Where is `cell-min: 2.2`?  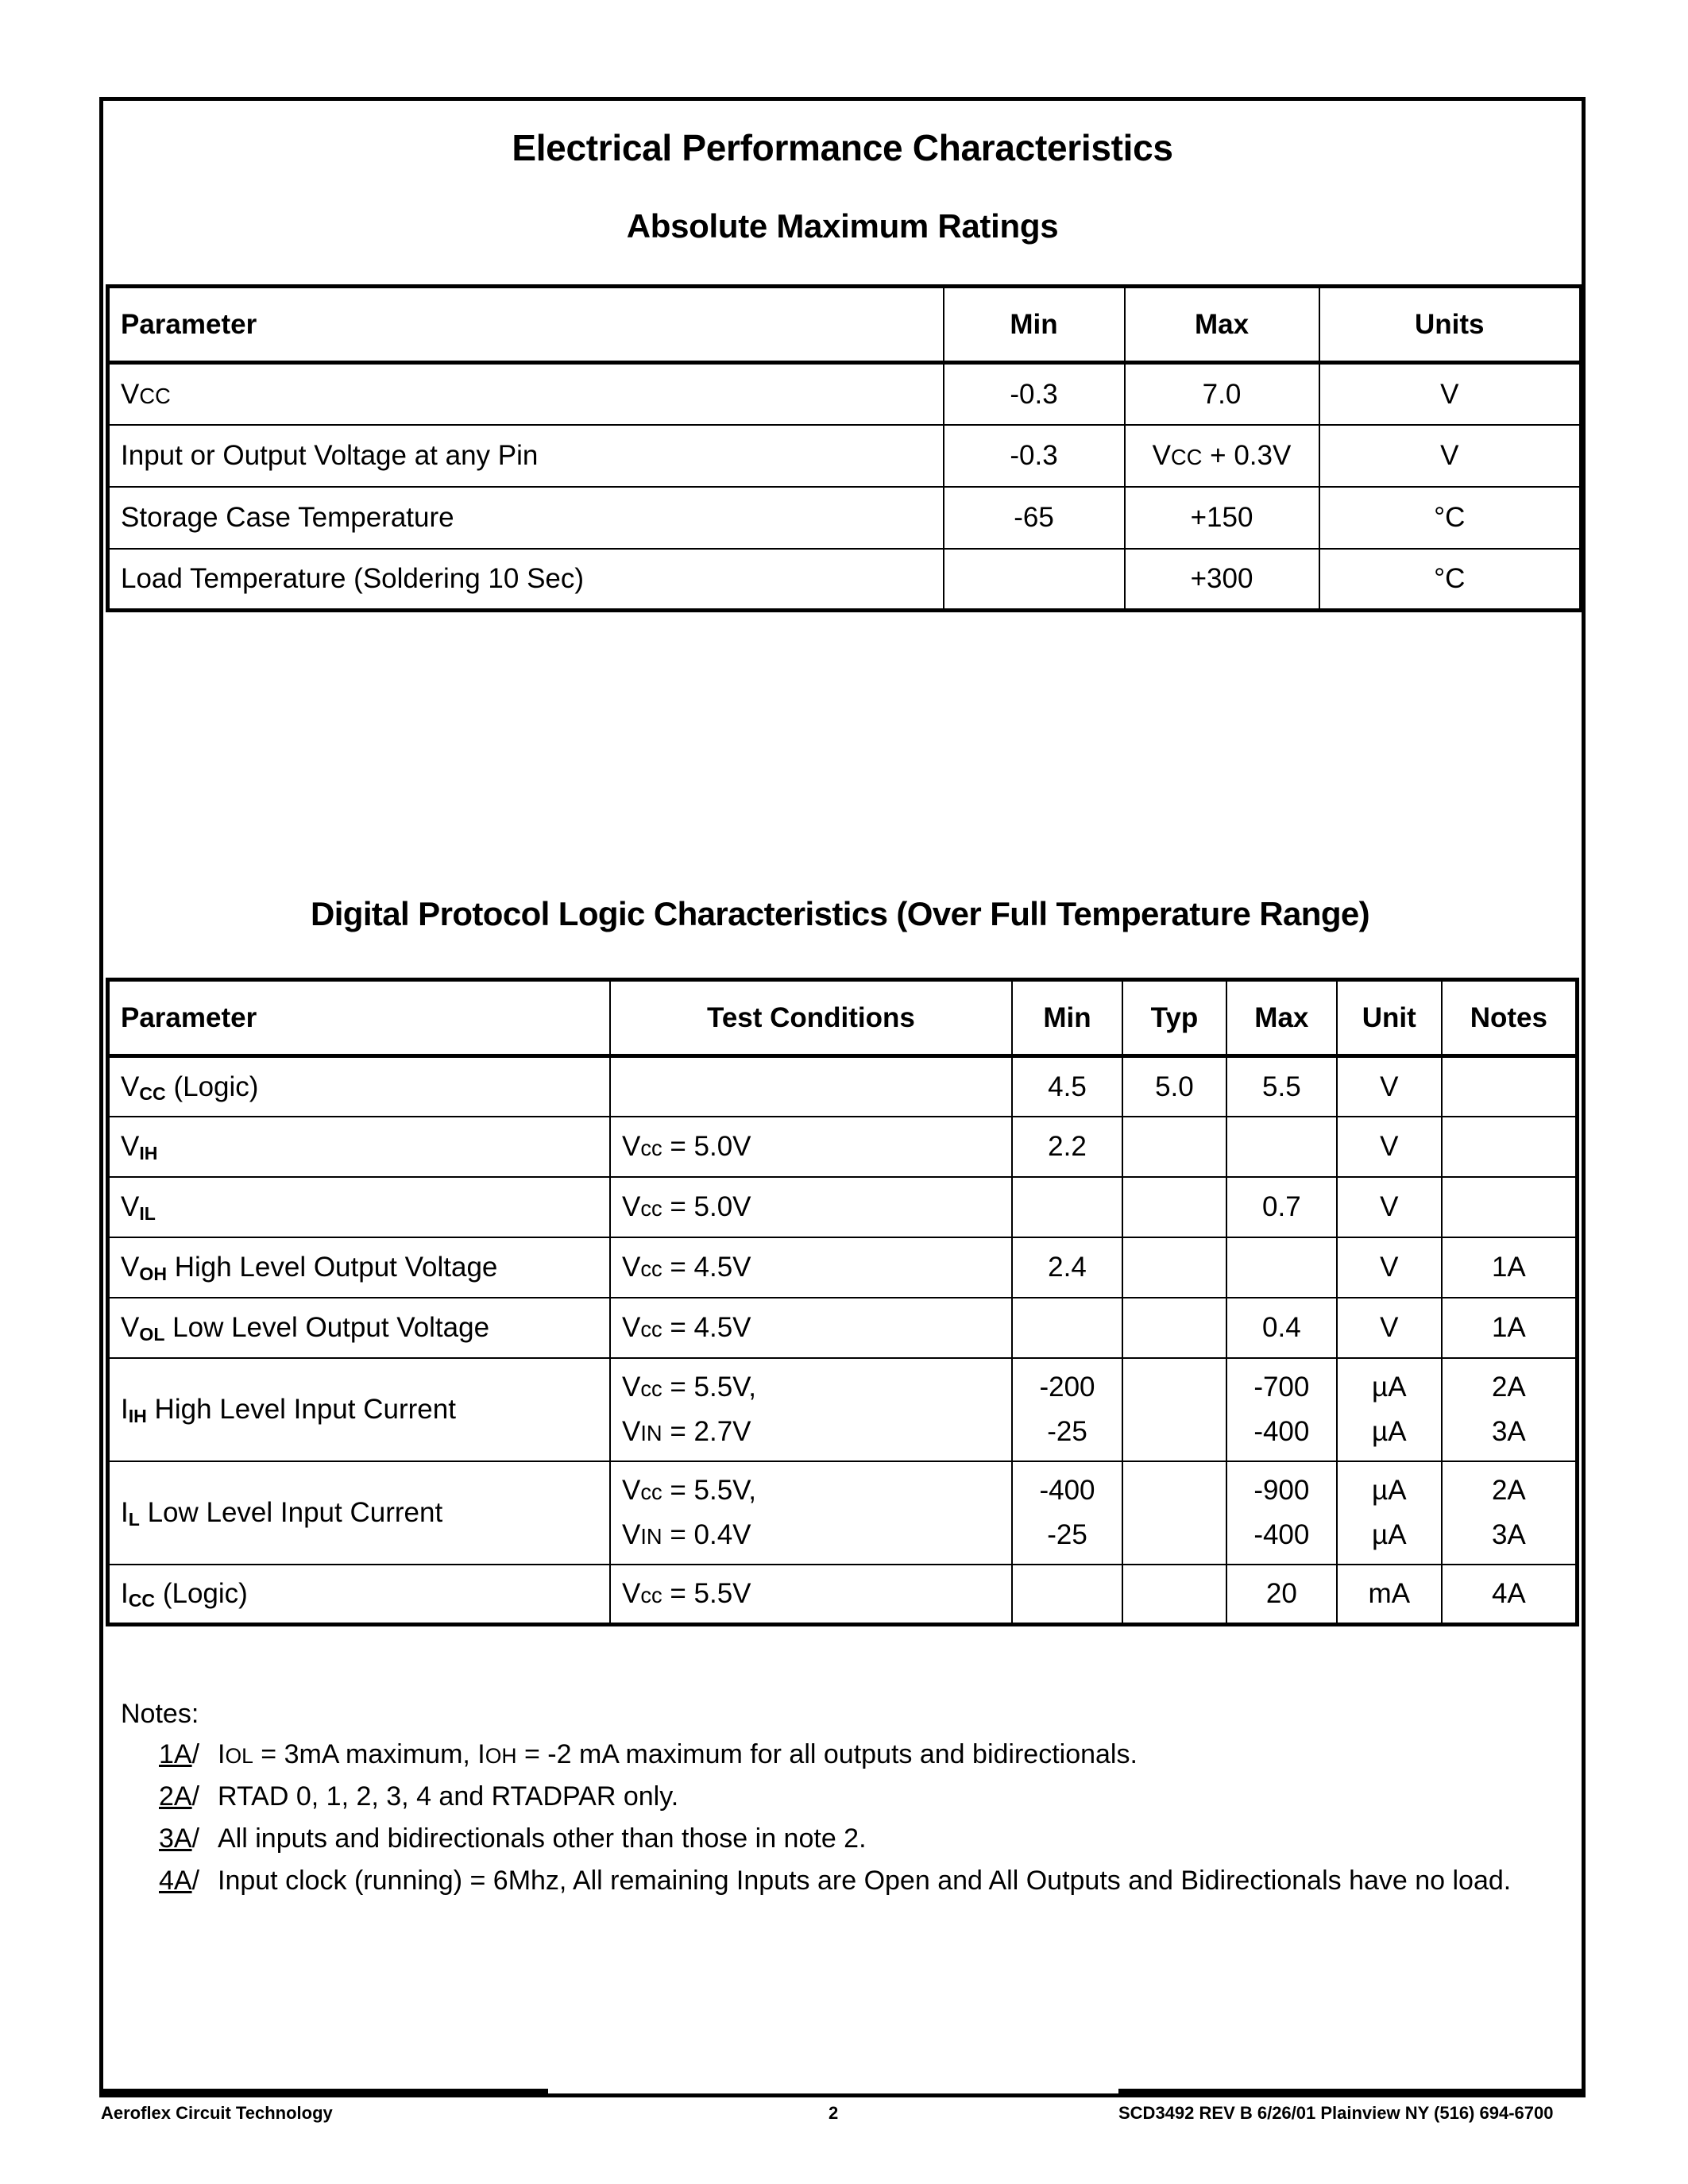
cell-min: 2.2 is located at coordinates (1067, 1146).